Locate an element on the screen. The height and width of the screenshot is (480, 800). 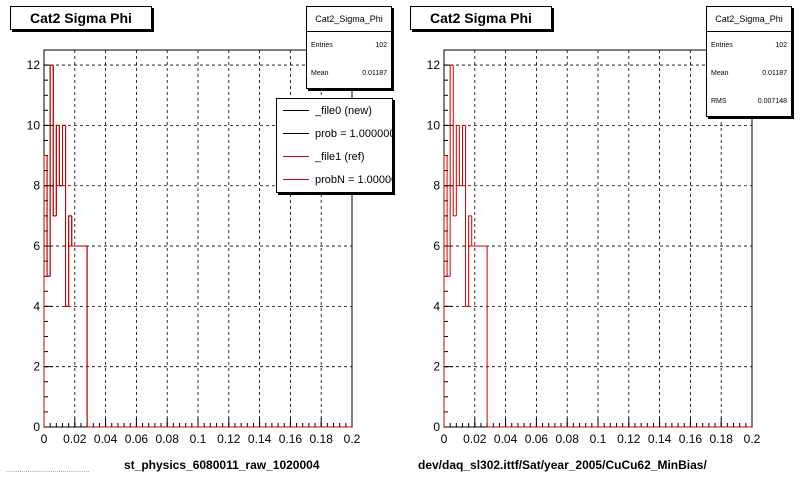
right-x-tick-label: 0.04 is located at coordinates (506, 439).